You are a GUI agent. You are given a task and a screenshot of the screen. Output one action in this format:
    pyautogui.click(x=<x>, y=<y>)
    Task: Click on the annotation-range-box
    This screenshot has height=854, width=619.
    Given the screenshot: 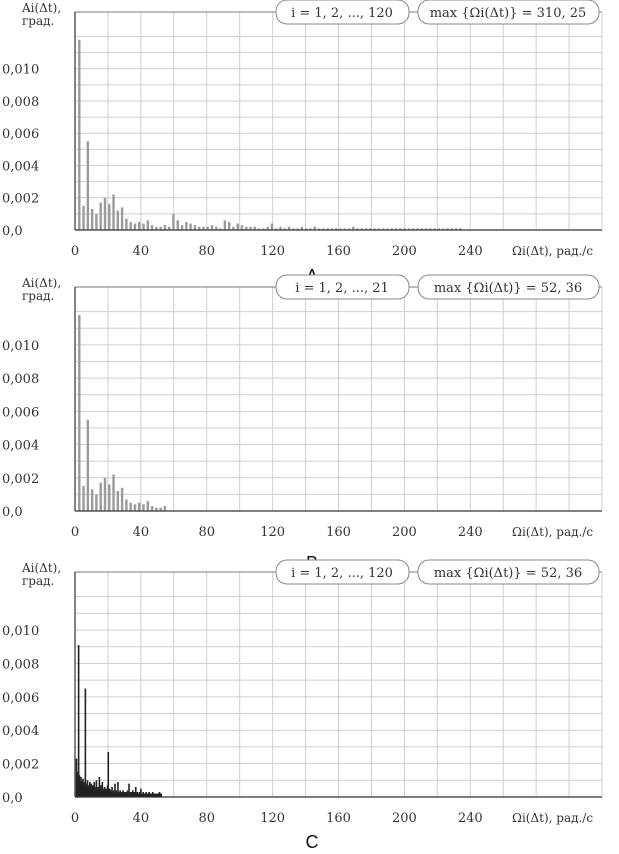 What is the action you would take?
    pyautogui.click(x=342, y=12)
    